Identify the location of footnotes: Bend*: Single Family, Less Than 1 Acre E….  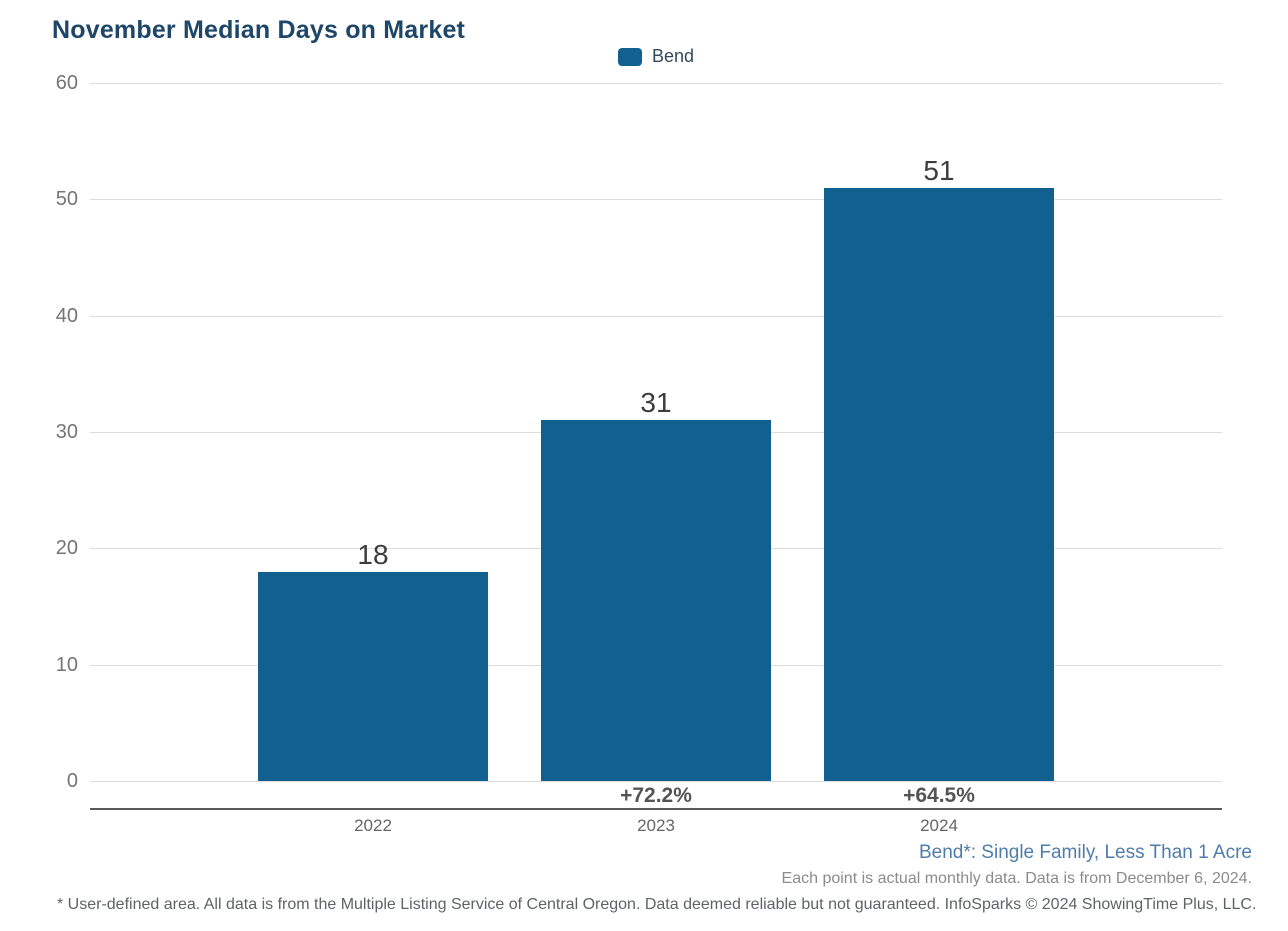
(1017, 866).